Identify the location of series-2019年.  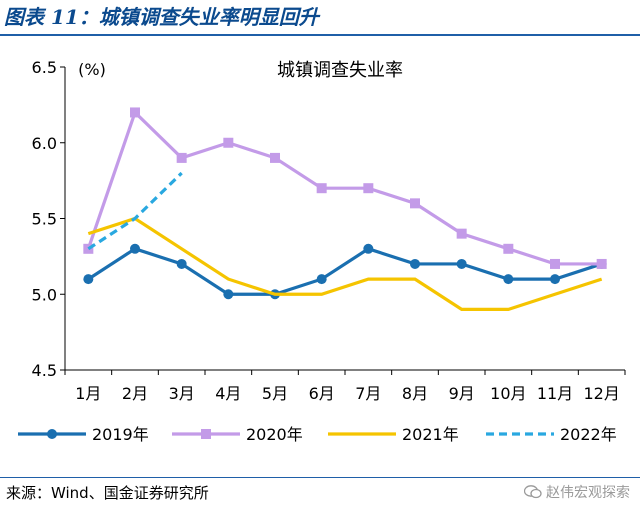
(345, 271).